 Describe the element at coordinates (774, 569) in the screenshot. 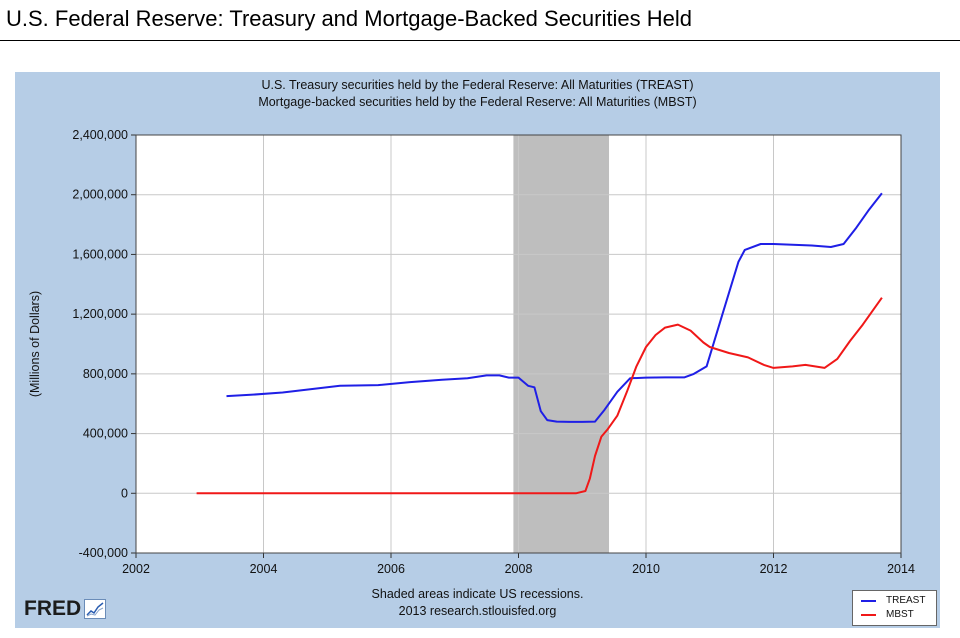

I see `x-tick-label-5: 2012` at that location.